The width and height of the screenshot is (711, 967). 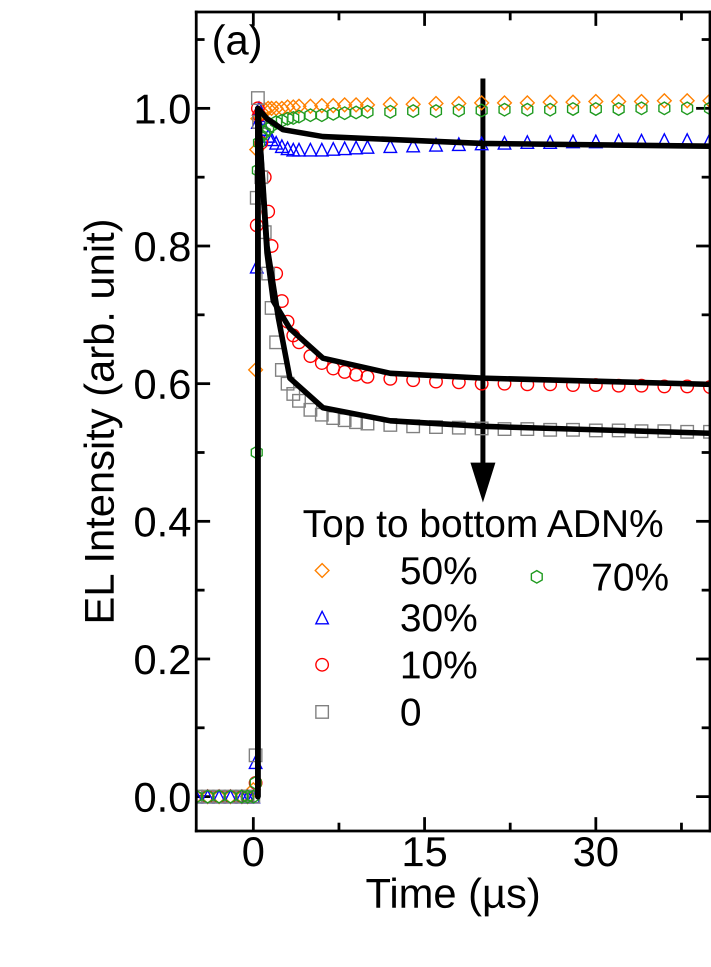 What do you see at coordinates (163, 109) in the screenshot?
I see `y-tick-label: 1.0` at bounding box center [163, 109].